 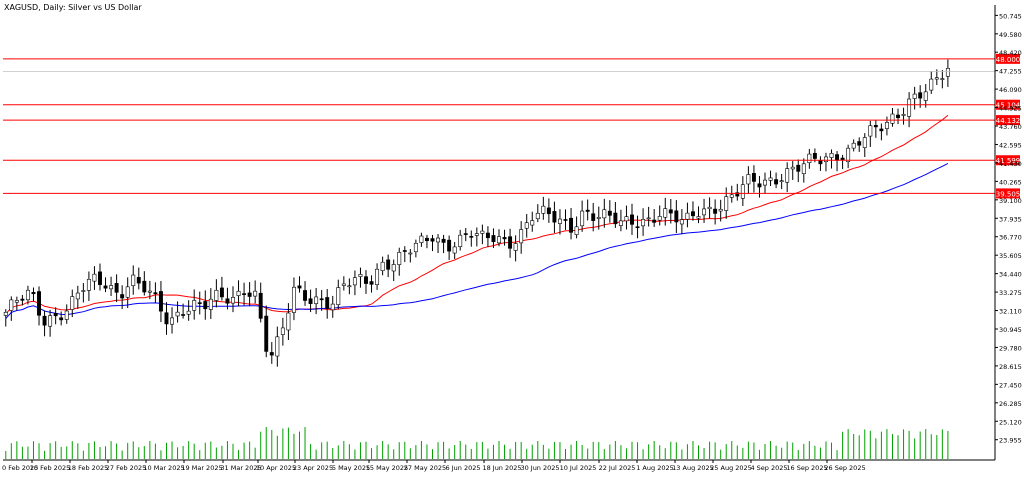 I want to click on y-tick-label: 28.615, so click(x=1010, y=367).